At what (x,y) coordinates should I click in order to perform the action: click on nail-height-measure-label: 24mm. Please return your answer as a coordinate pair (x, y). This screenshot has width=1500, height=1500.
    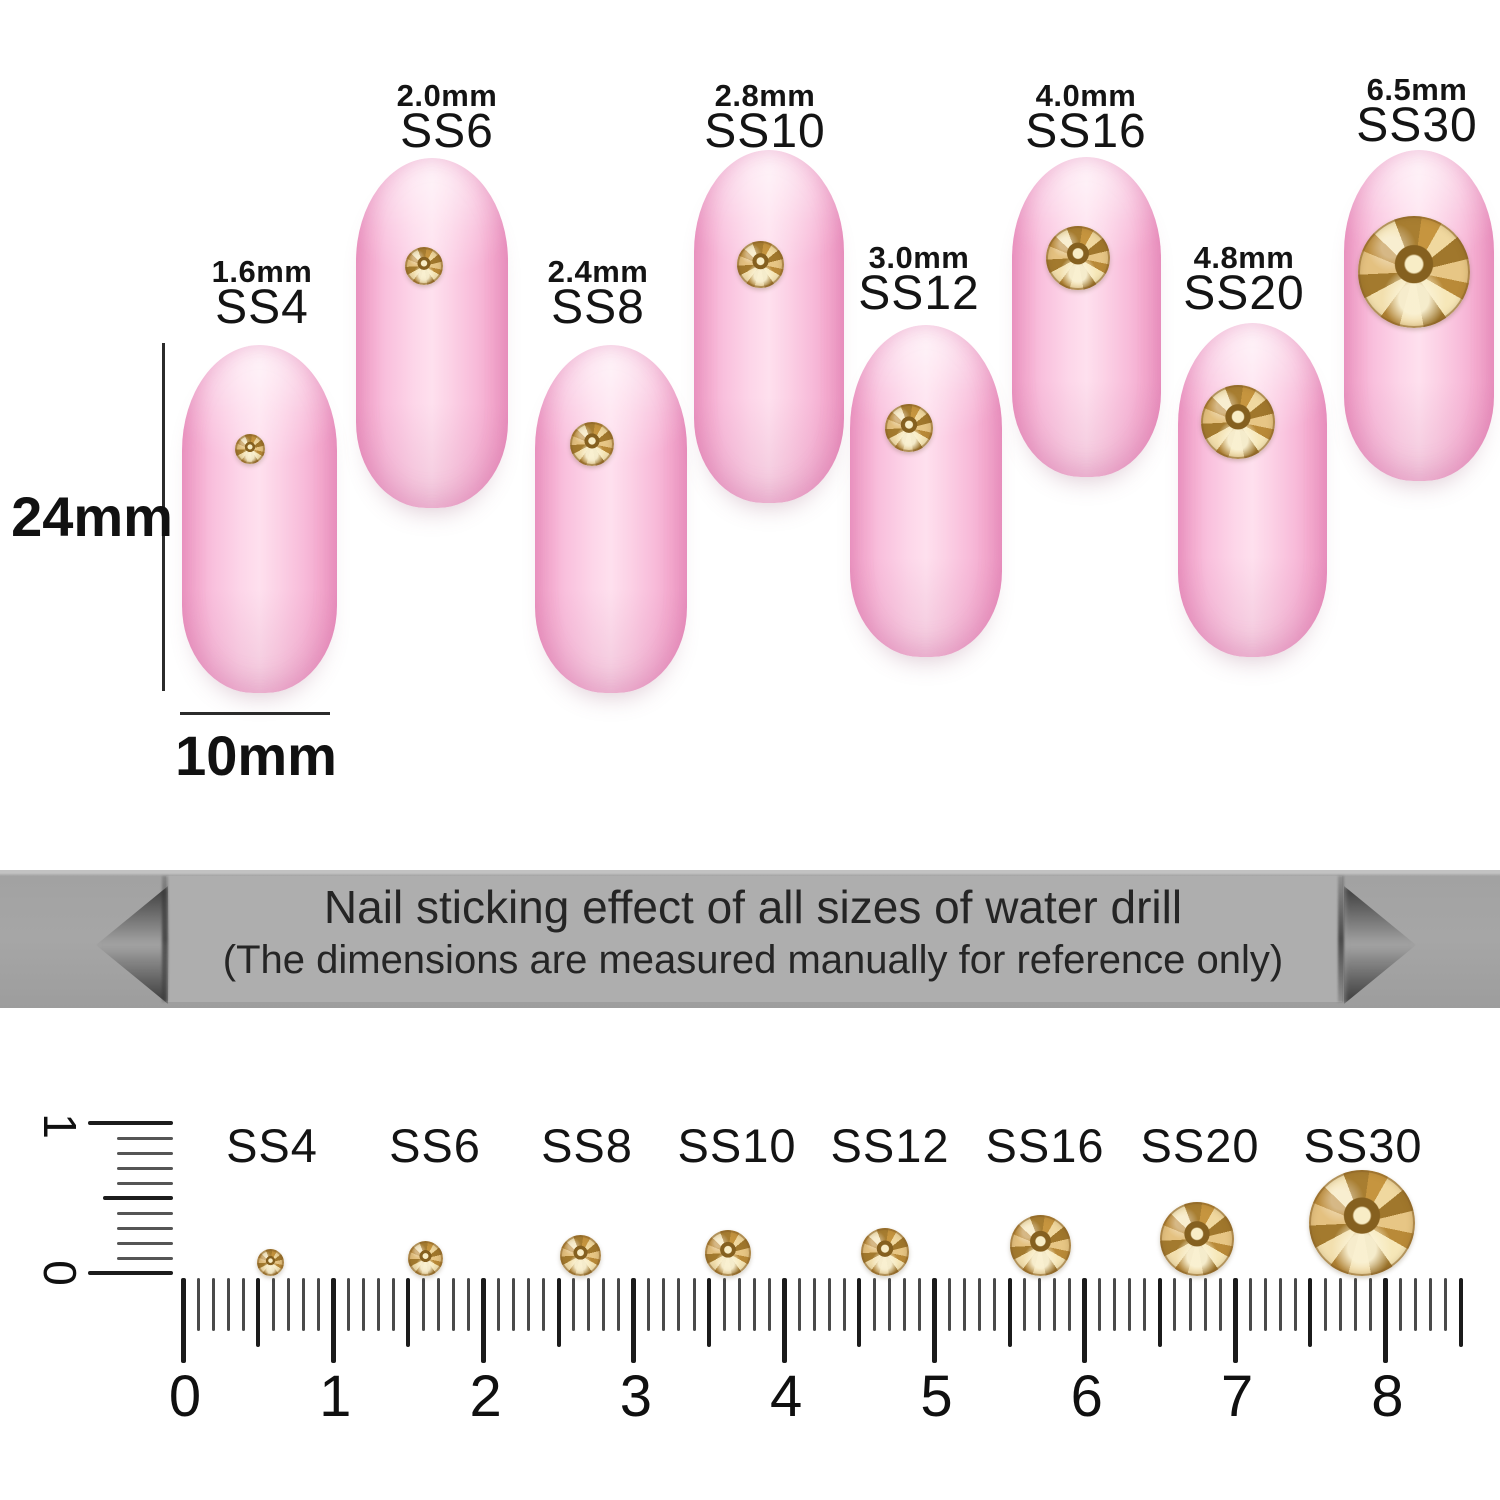
    Looking at the image, I should click on (92, 516).